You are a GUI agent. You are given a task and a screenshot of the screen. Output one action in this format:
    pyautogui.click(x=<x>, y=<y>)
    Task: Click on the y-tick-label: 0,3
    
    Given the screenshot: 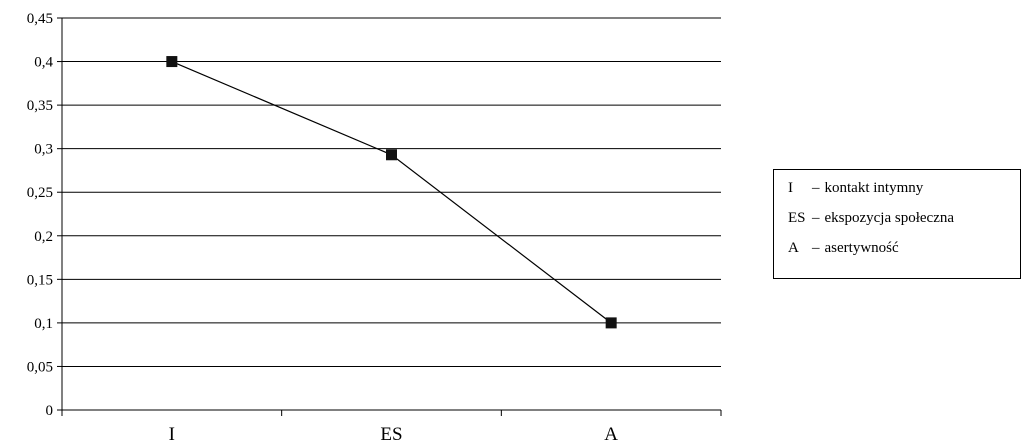 What is the action you would take?
    pyautogui.click(x=43, y=150)
    